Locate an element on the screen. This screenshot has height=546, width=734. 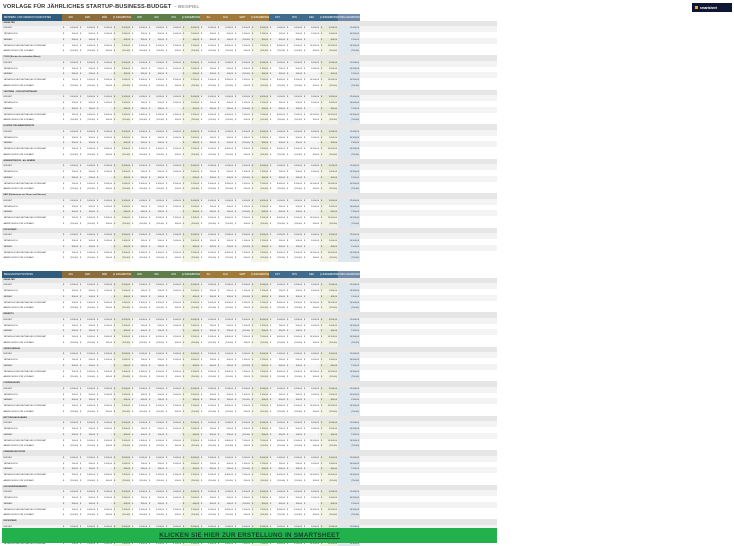
value-cell: $8.600,00 is located at coordinates (277, 185).